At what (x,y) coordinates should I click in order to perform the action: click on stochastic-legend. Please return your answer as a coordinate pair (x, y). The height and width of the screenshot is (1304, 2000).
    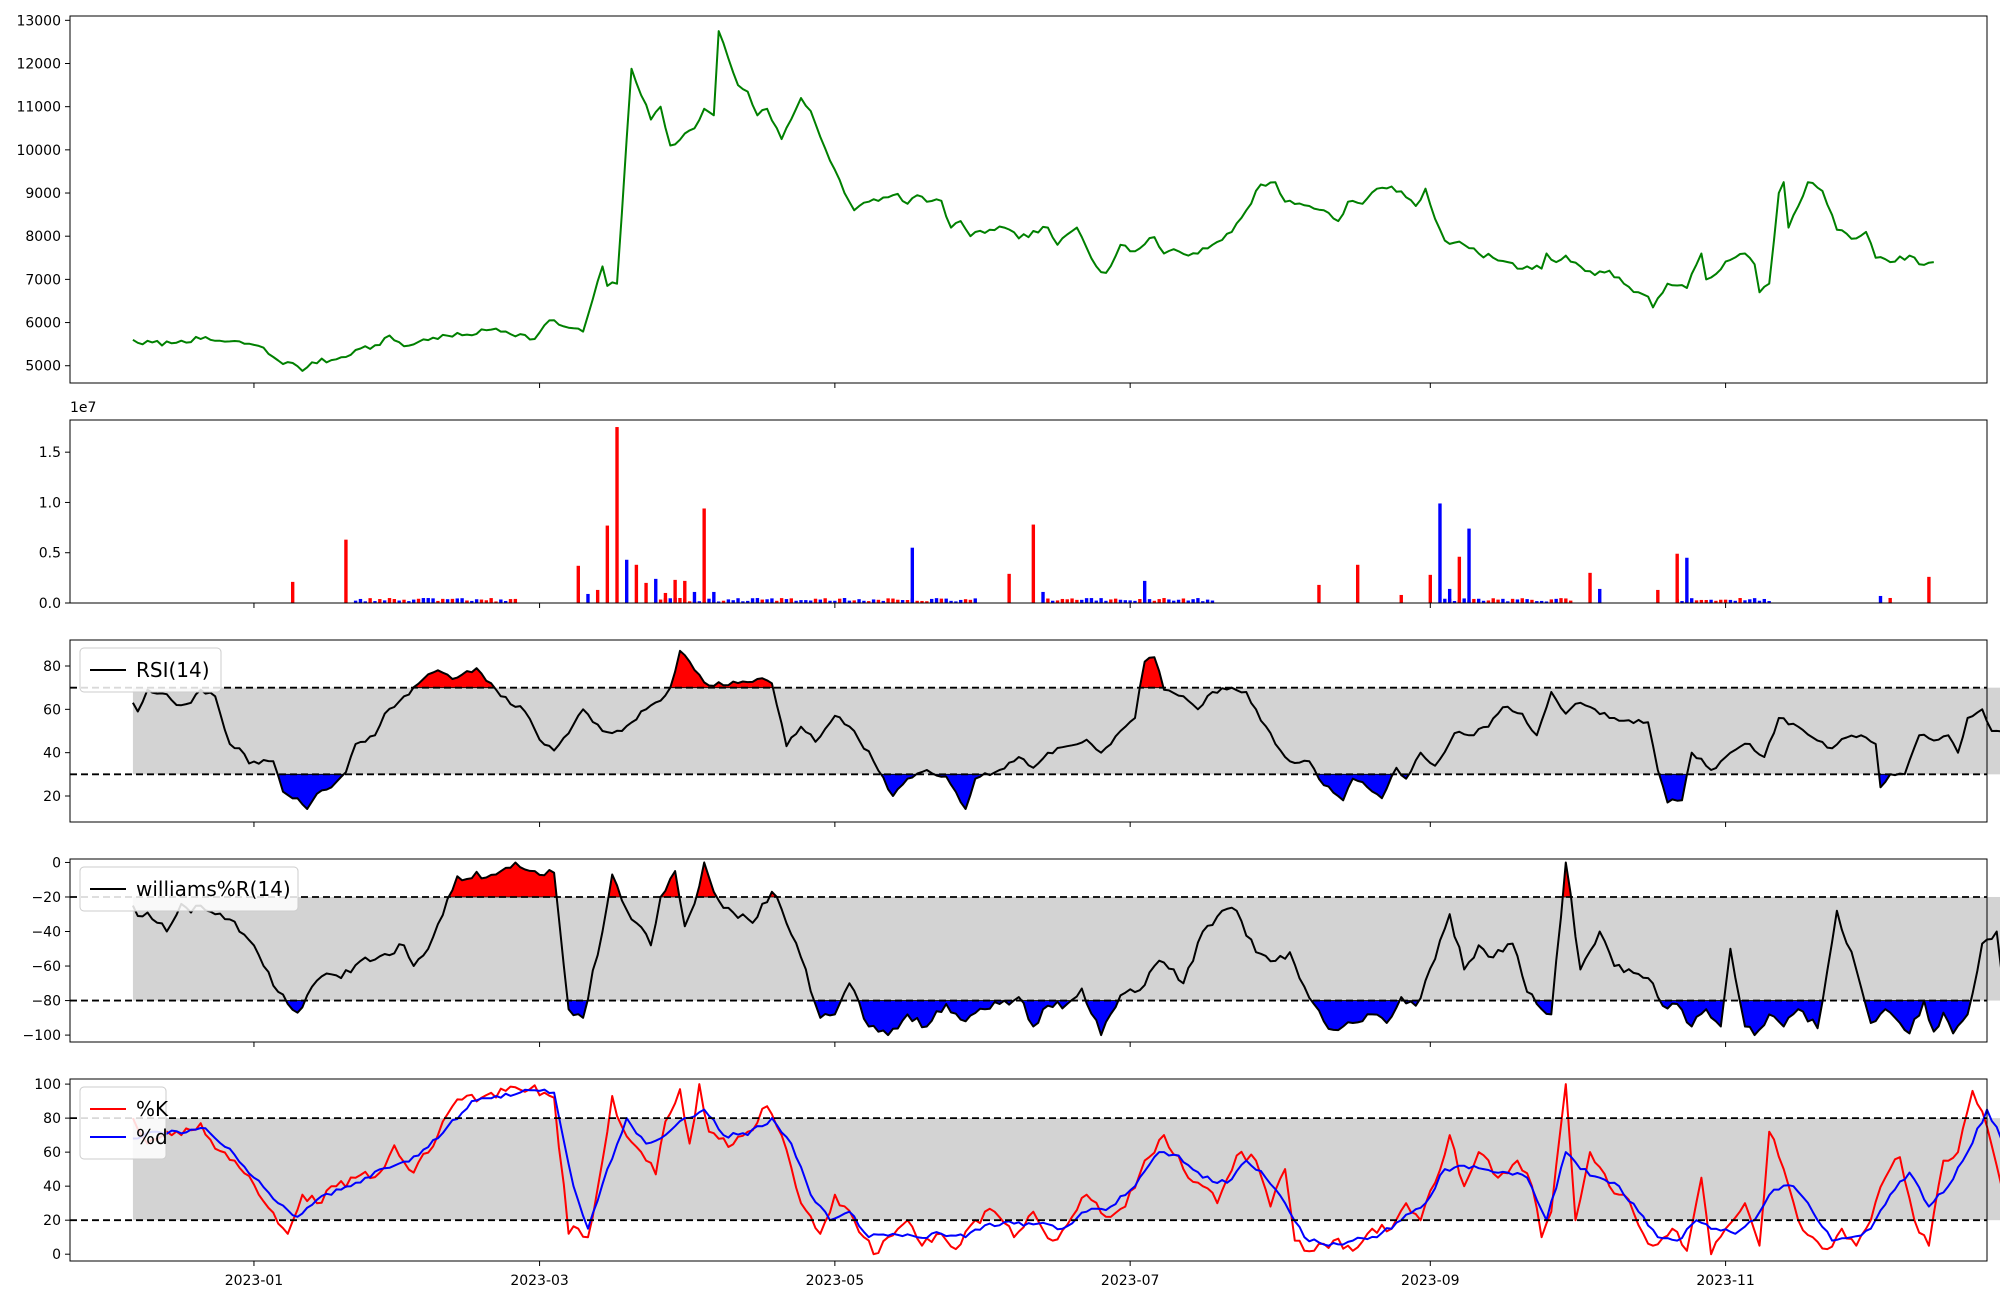
    Looking at the image, I should click on (123, 1123).